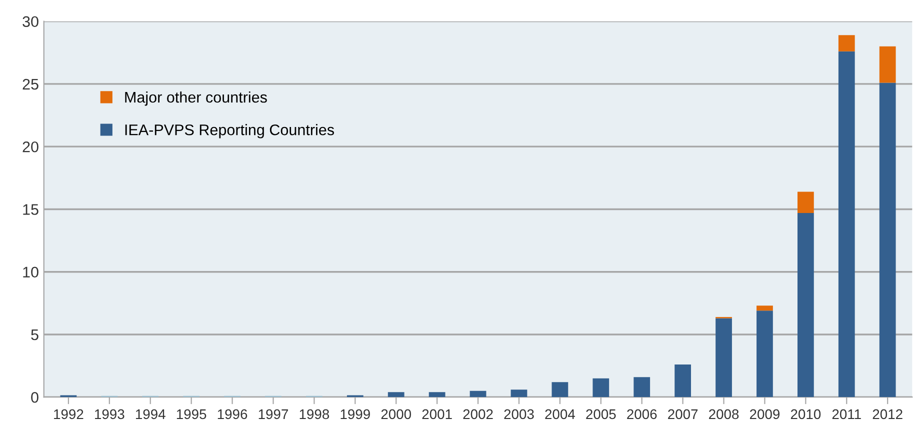  What do you see at coordinates (765, 414) in the screenshot?
I see `x-tick-label: 2009` at bounding box center [765, 414].